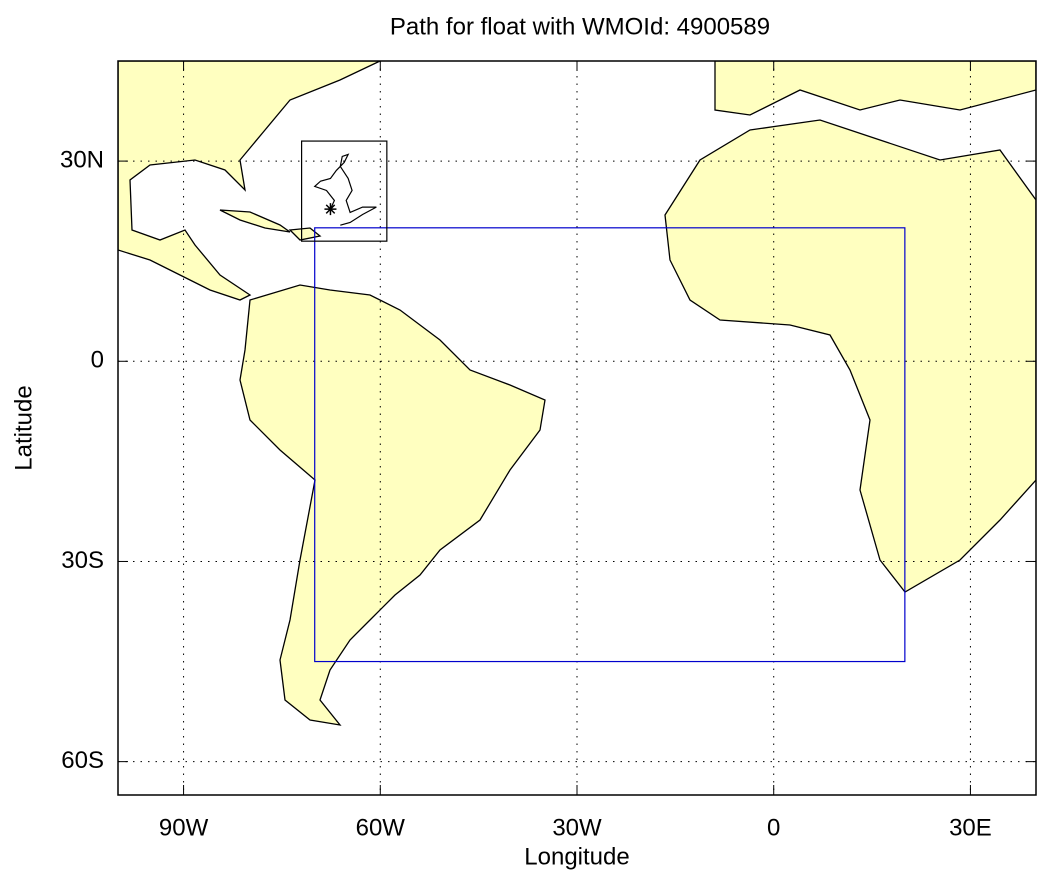 The height and width of the screenshot is (886, 1054). What do you see at coordinates (97, 360) in the screenshot?
I see `y-tick-label: 0` at bounding box center [97, 360].